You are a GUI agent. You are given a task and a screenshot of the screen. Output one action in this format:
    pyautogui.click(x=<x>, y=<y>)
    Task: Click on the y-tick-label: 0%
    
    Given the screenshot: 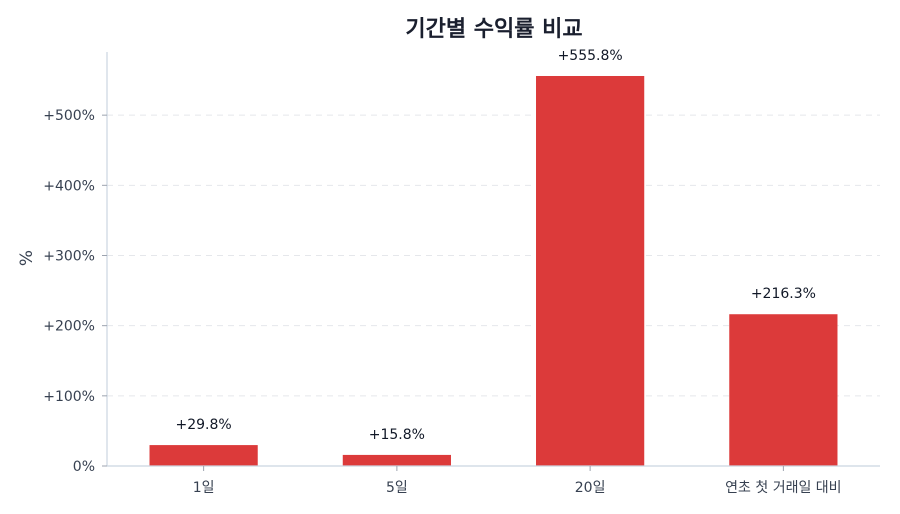 What is the action you would take?
    pyautogui.click(x=84, y=467)
    